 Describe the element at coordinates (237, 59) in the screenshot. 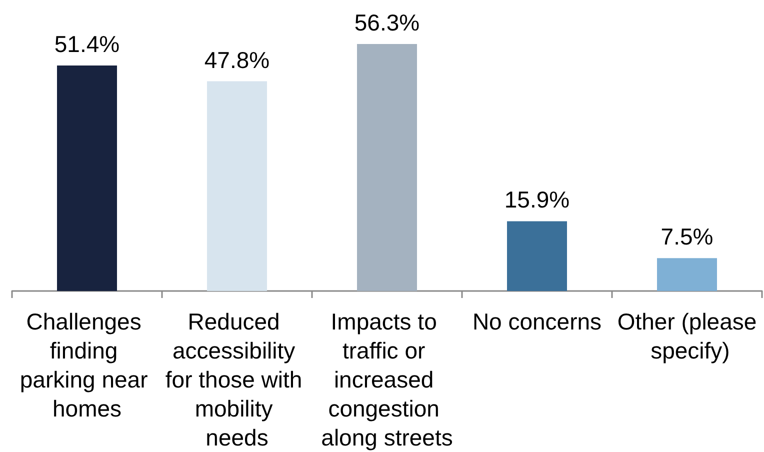

I see `data-label: 47.8%` at that location.